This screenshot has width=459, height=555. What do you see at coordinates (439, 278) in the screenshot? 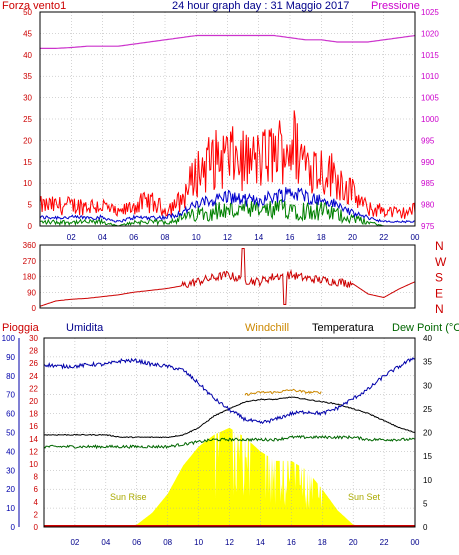
I see `compass-label: S` at bounding box center [439, 278].